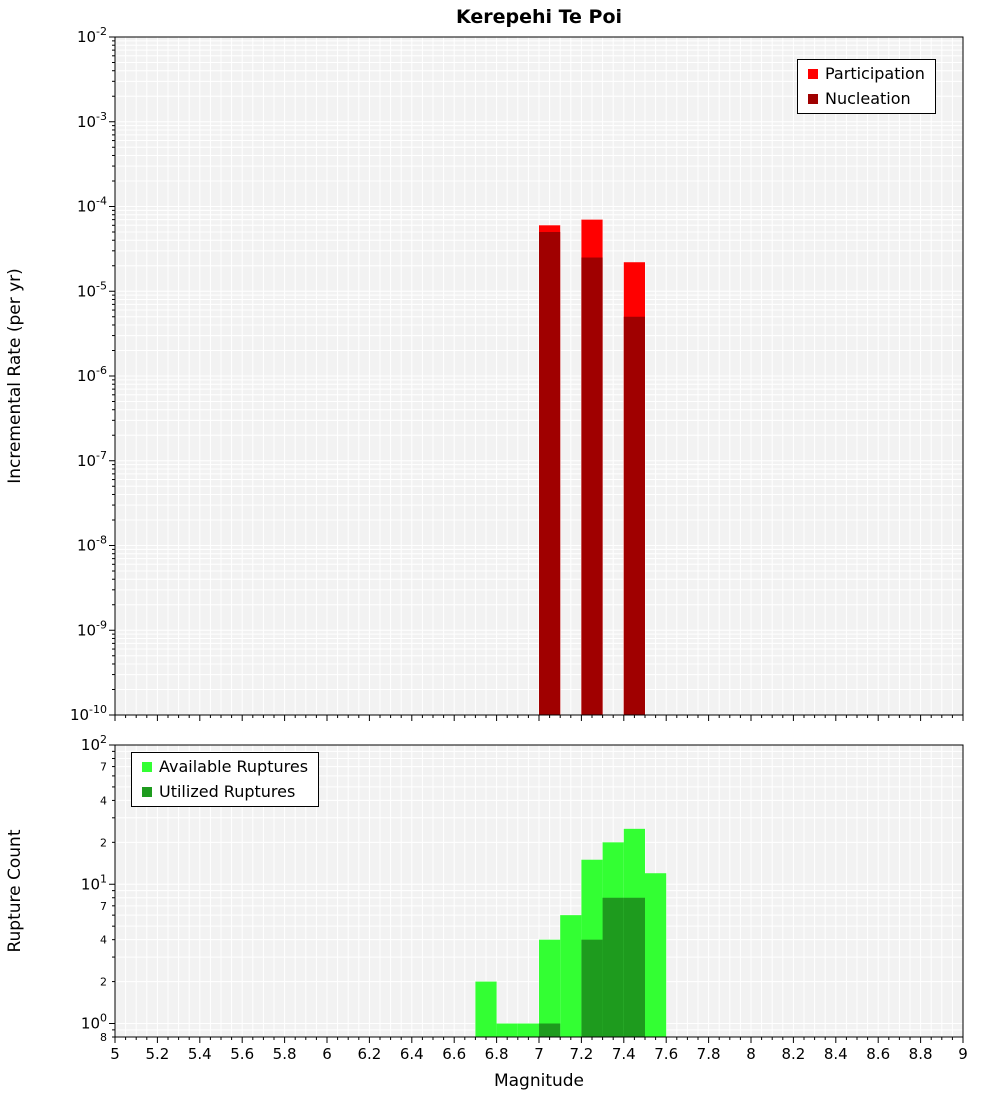  I want to click on x-tick-label: 5, so click(115, 1054).